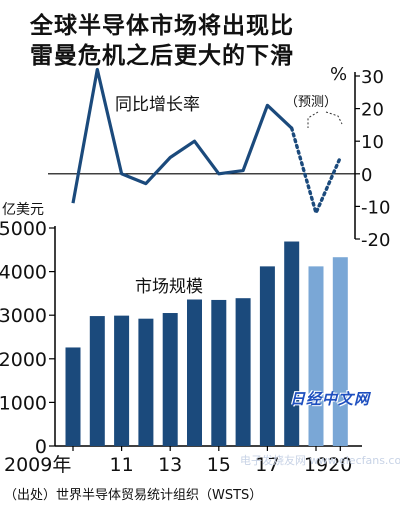 The image size is (400, 506). What do you see at coordinates (73, 396) in the screenshot?
I see `bar-2009` at bounding box center [73, 396].